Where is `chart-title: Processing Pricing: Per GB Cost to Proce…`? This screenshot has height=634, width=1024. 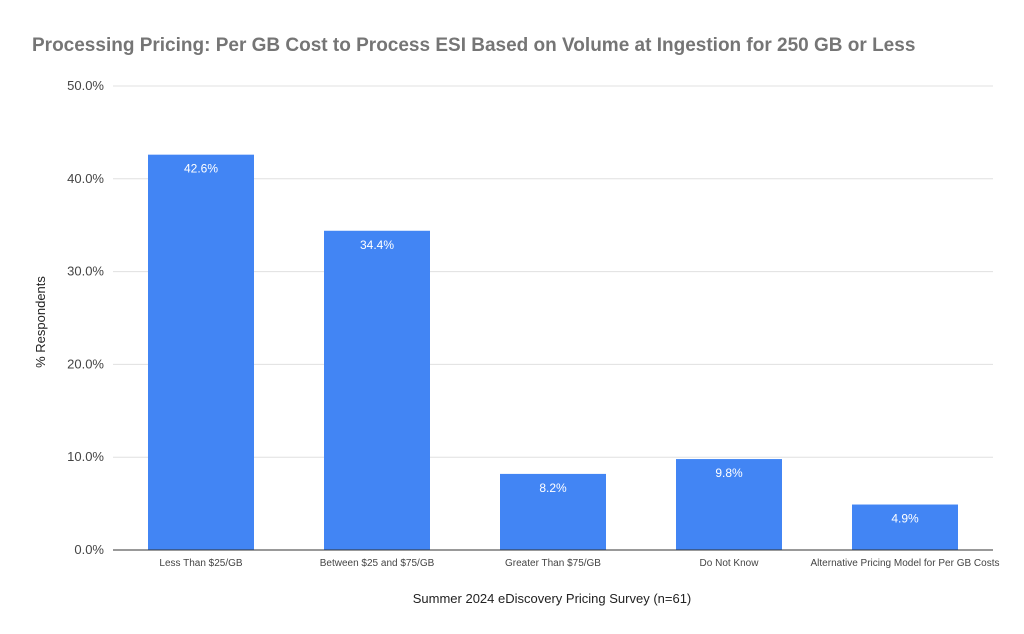
chart-title: Processing Pricing: Per GB Cost to Proce… is located at coordinates (473, 45).